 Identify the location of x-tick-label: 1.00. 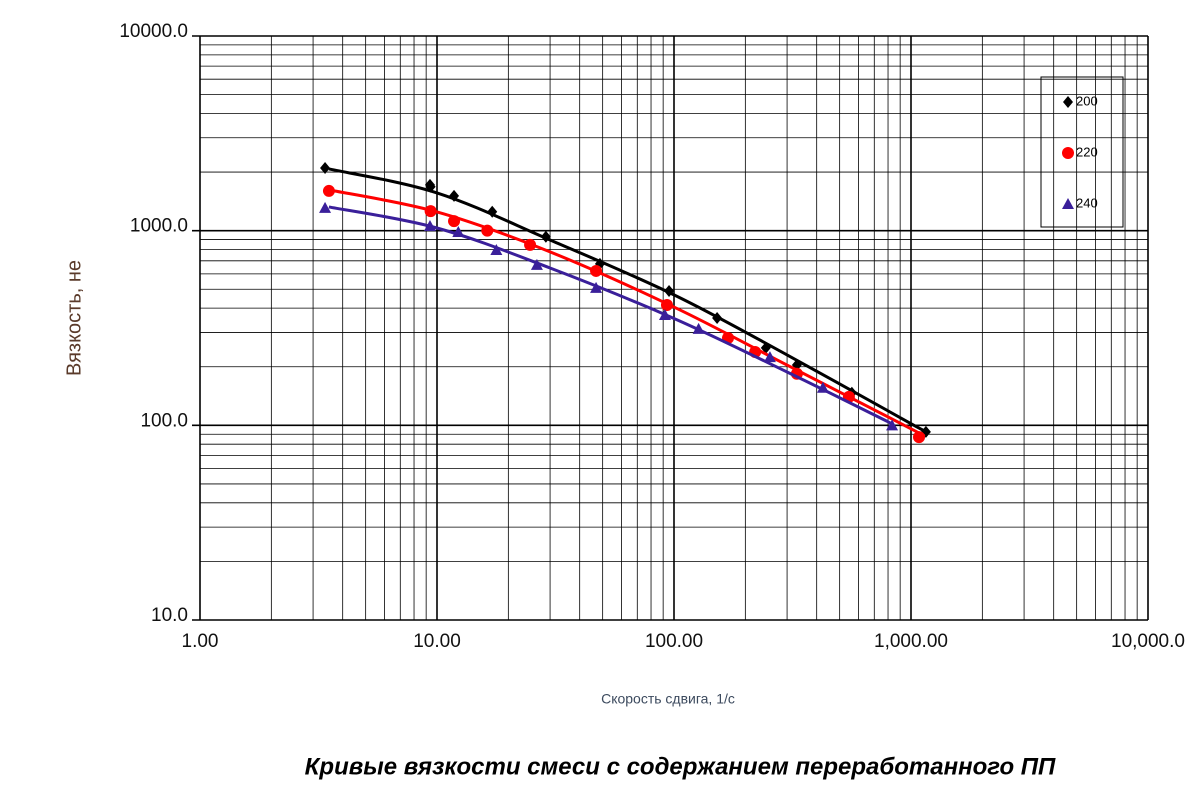
(200, 641).